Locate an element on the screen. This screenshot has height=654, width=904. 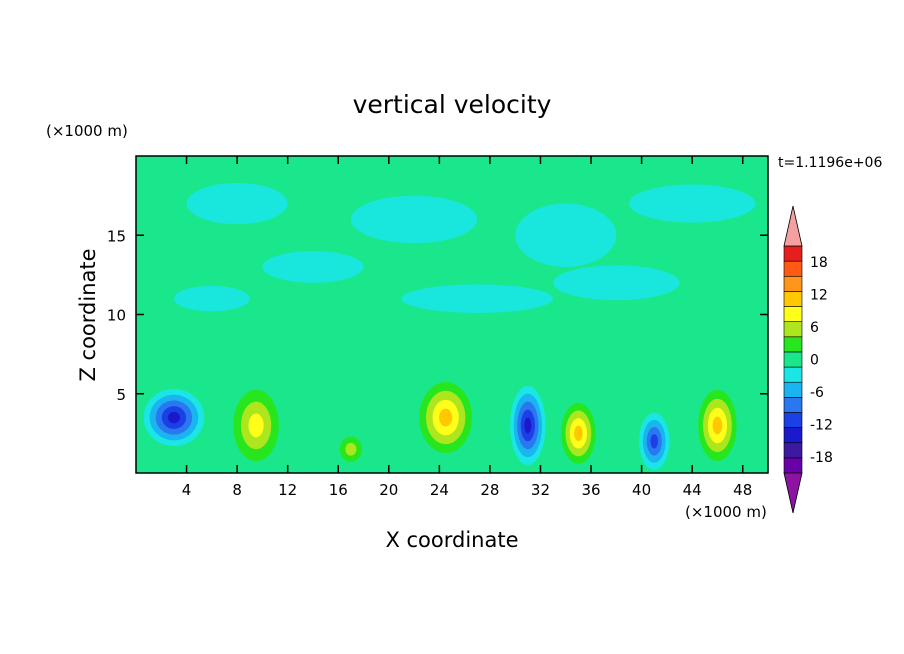
x-tick-label: 32 is located at coordinates (540, 490).